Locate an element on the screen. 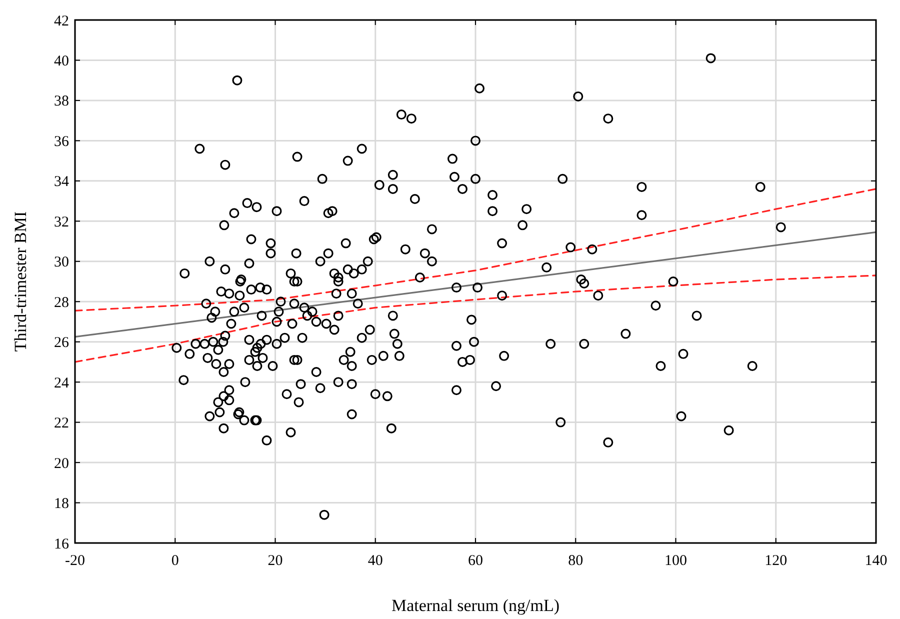 The height and width of the screenshot is (619, 900). y-tick-label: 34 is located at coordinates (62, 182).